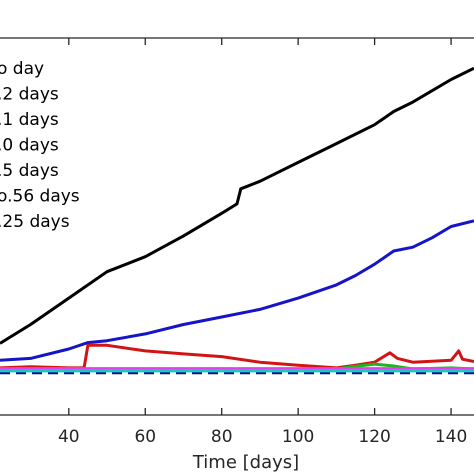  I want to click on x-axis-title: Time [days], so click(245, 462).